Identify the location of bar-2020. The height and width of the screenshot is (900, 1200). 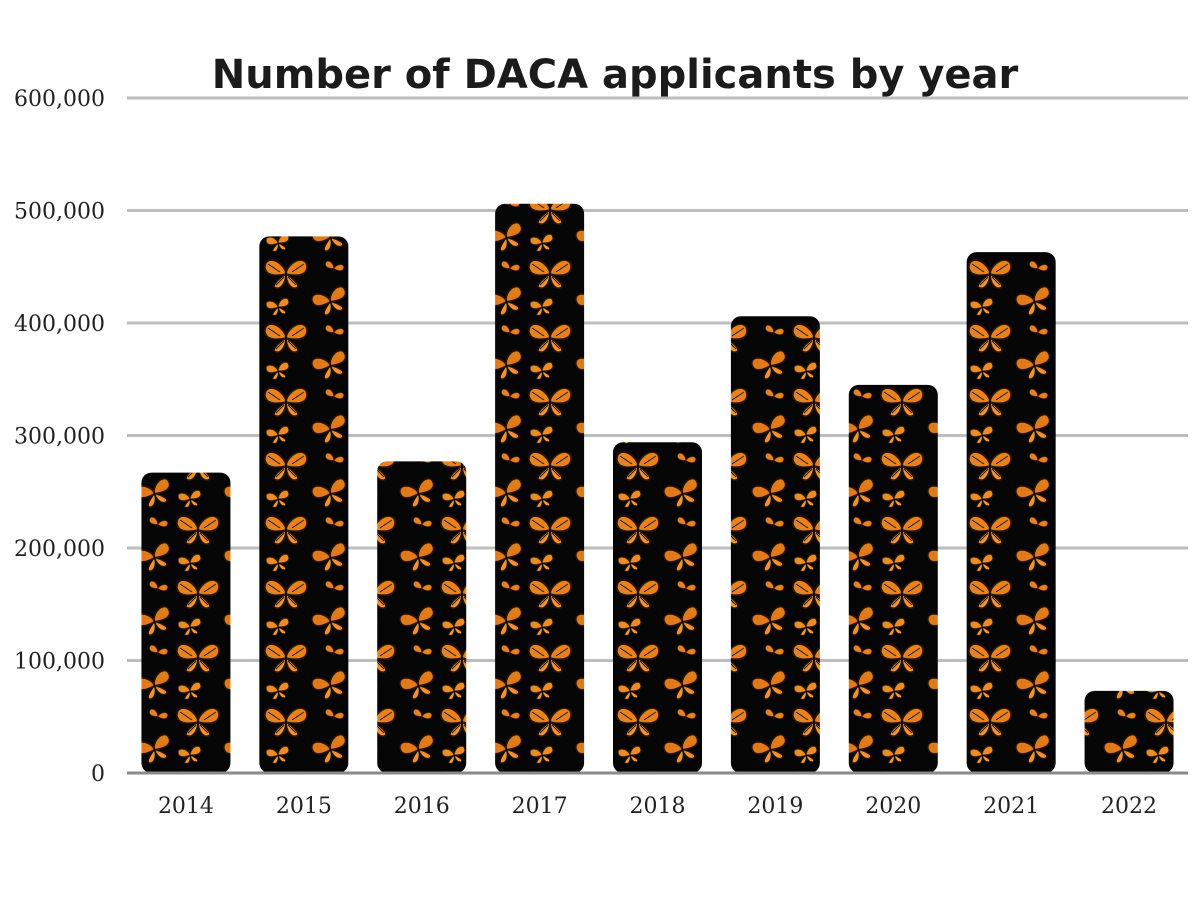
(893, 578).